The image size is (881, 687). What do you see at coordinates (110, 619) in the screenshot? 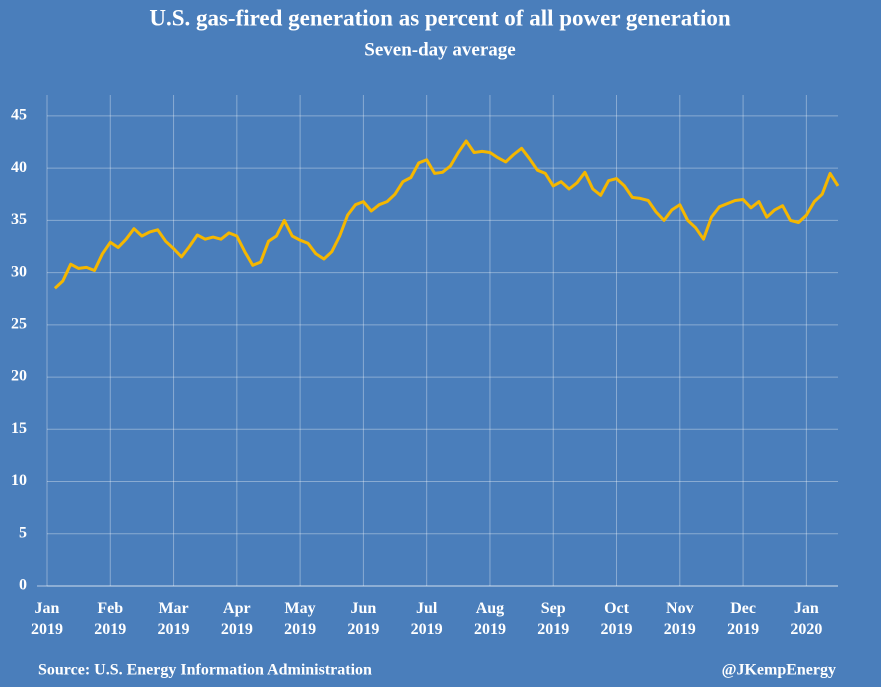
I see `x-tick-label: Feb 2019` at bounding box center [110, 619].